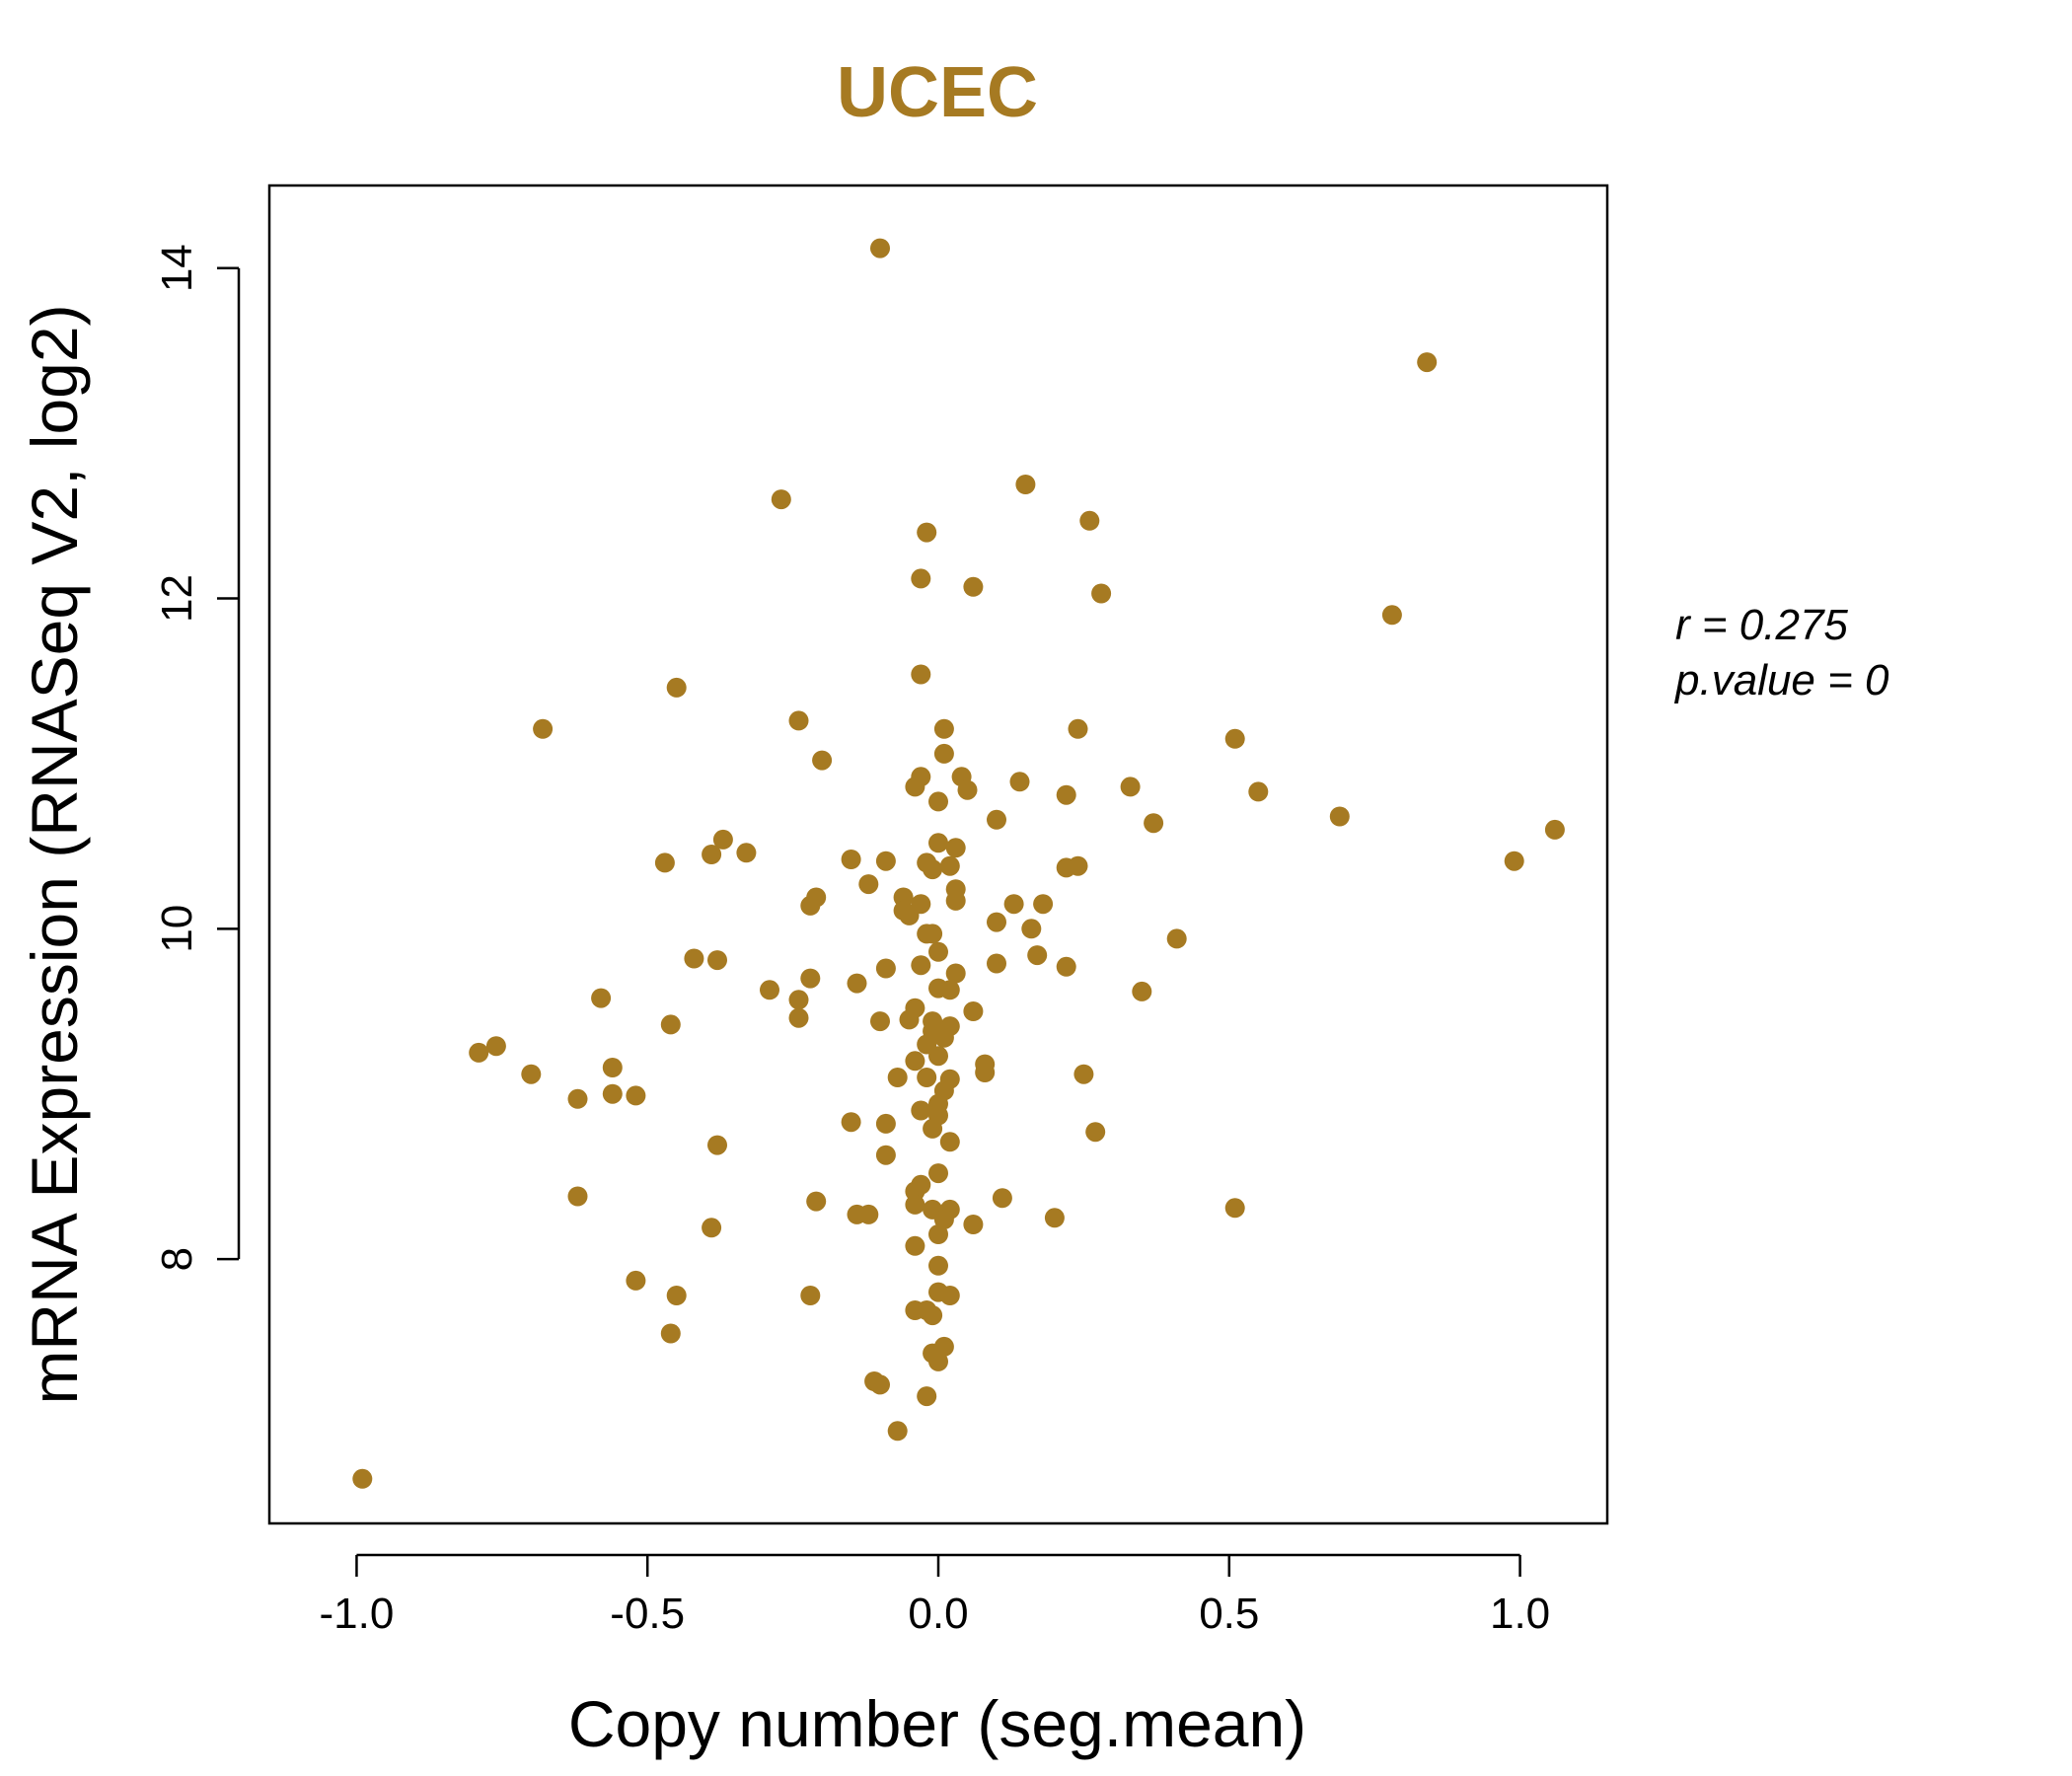 The height and width of the screenshot is (1776, 2072). What do you see at coordinates (197, 758) in the screenshot?
I see `y-axis: 8 10 12 14` at bounding box center [197, 758].